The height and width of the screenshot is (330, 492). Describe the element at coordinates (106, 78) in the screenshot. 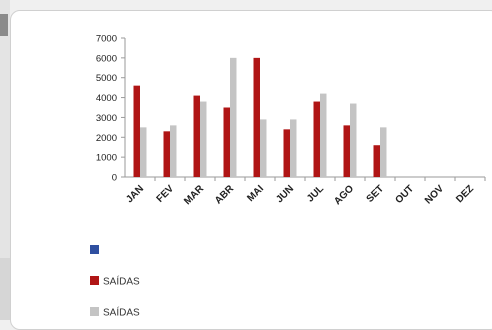

I see `y-tick-label: 5000` at that location.